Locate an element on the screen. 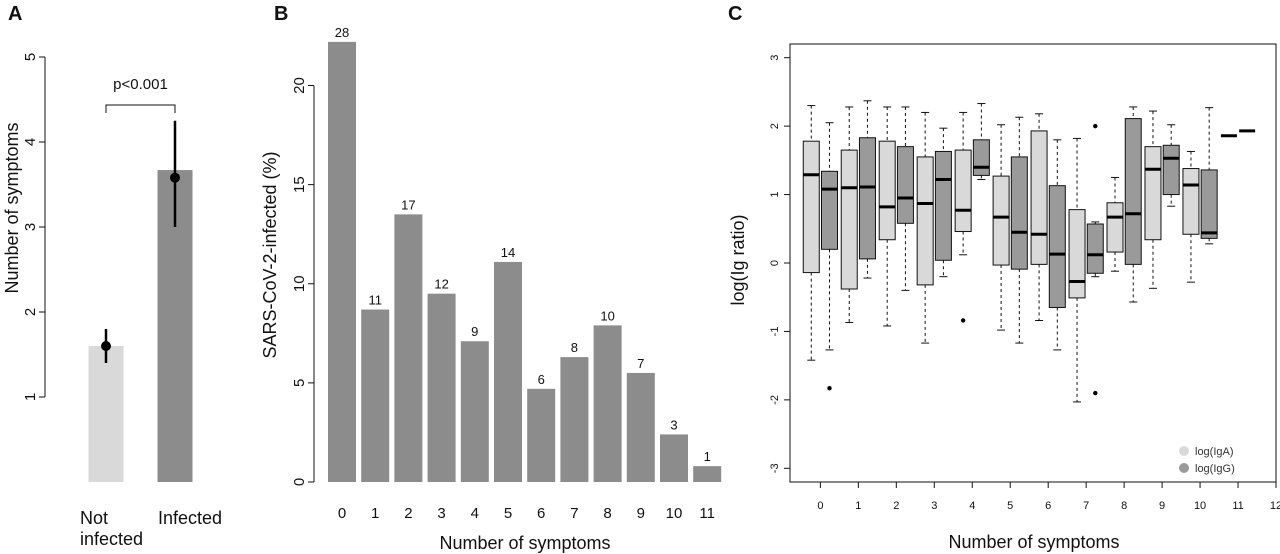 Image resolution: width=1280 pixels, height=554 pixels. panel-letter-a: A is located at coordinates (15, 14).